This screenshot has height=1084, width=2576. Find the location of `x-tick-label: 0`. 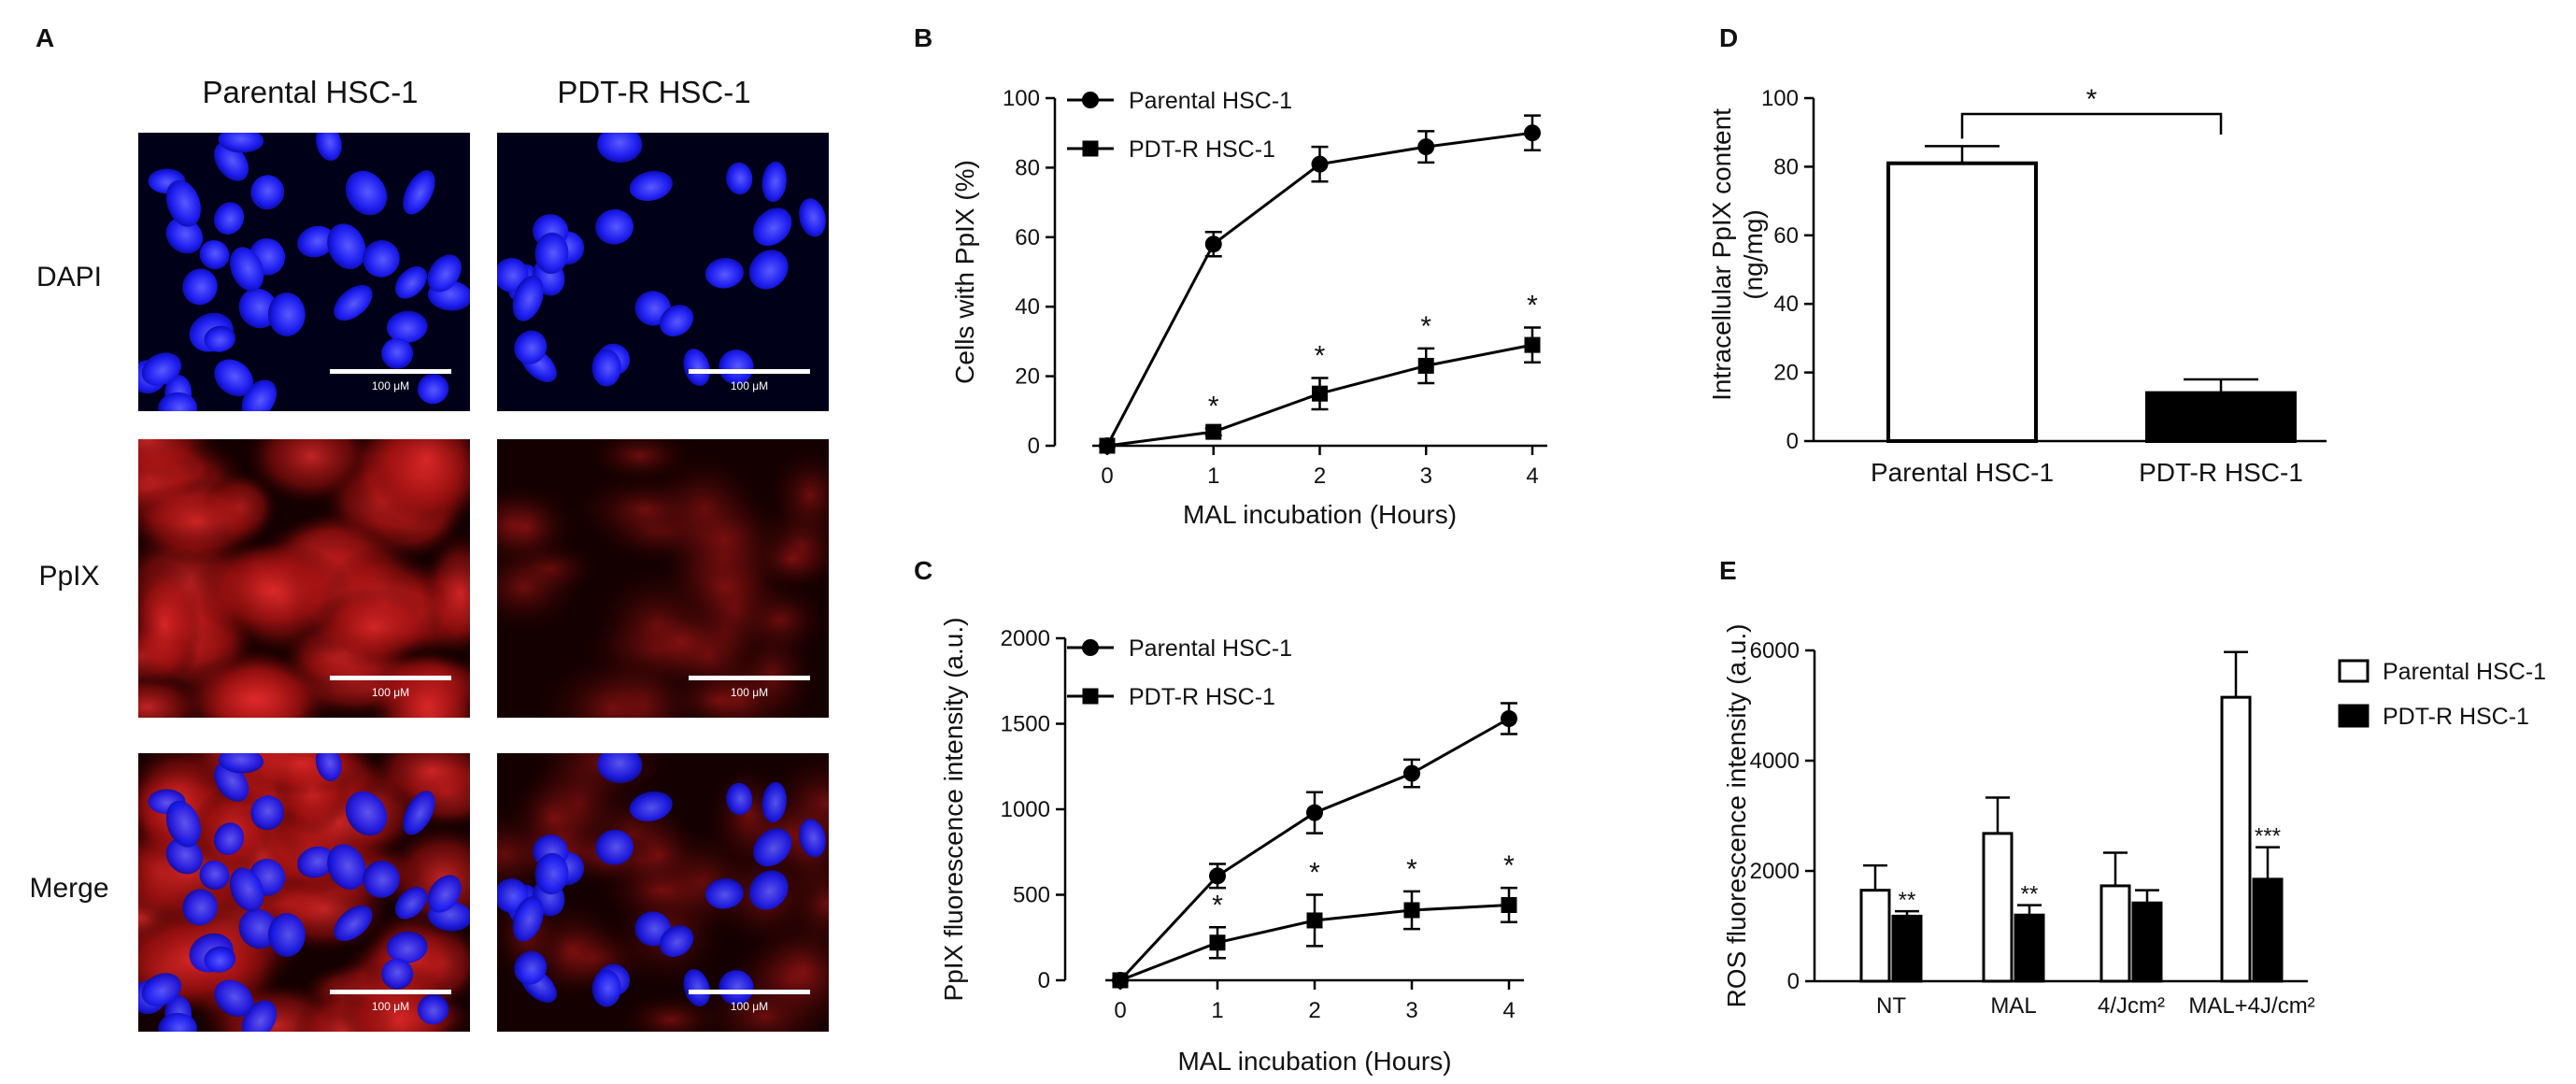

x-tick-label: 0 is located at coordinates (1107, 476).